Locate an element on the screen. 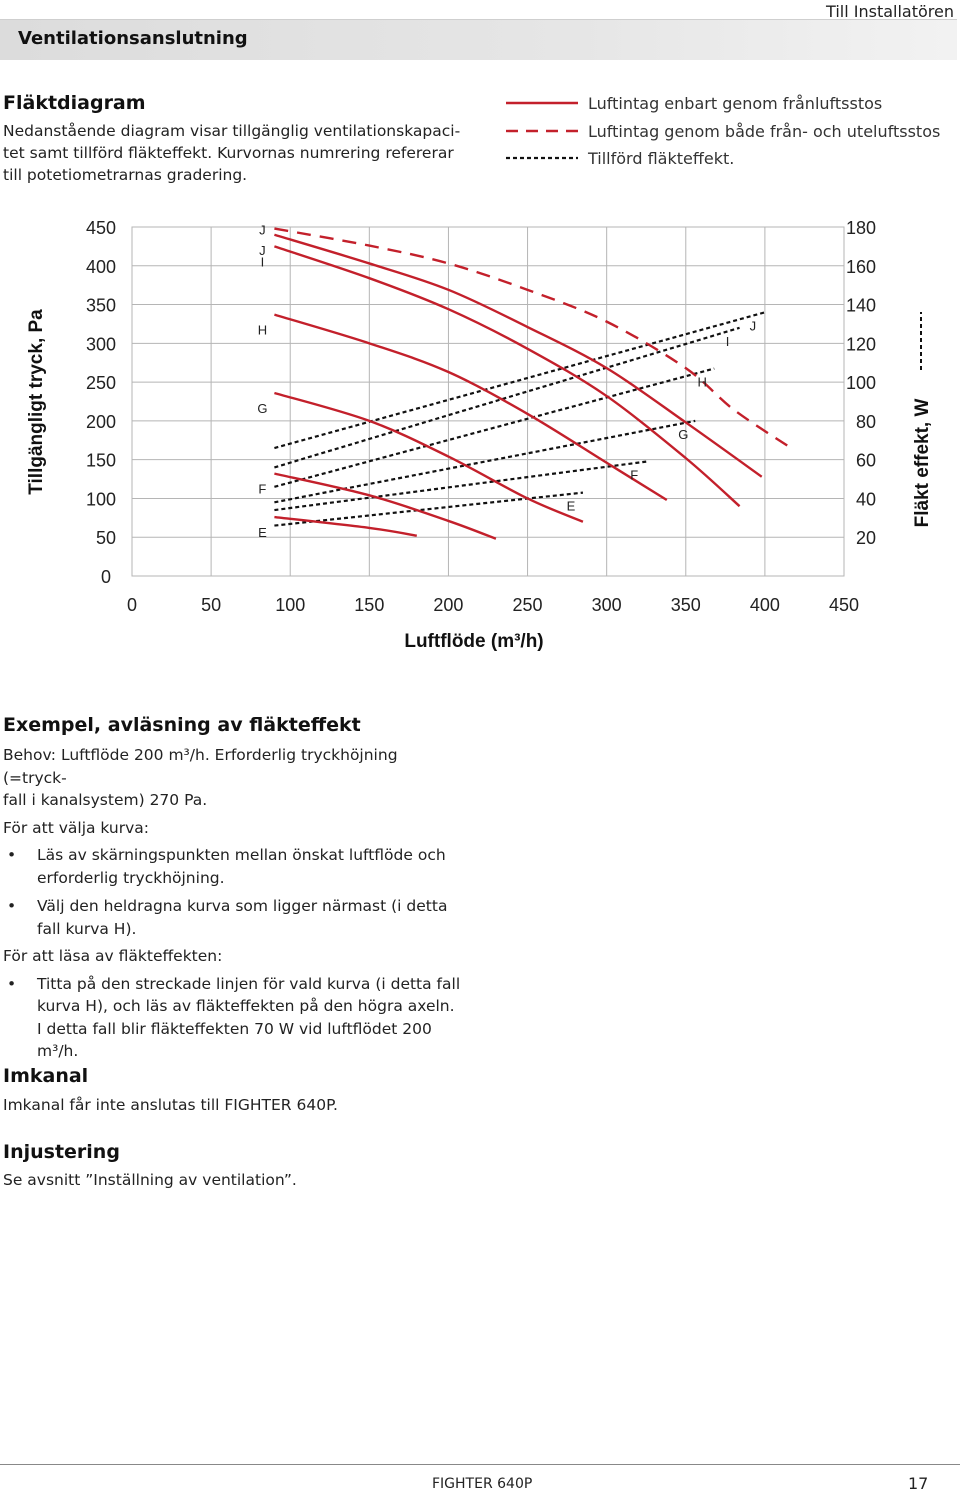 This screenshot has width=960, height=1493. y-axis-label-right: Fläkt effekt, W is located at coordinates (922, 463).